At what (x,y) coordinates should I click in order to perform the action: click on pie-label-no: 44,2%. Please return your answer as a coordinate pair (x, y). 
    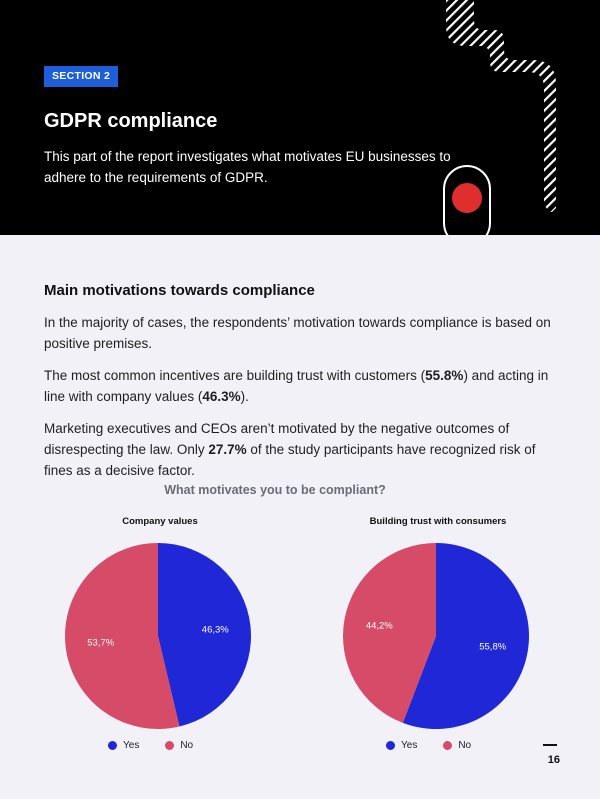
    Looking at the image, I should click on (379, 626).